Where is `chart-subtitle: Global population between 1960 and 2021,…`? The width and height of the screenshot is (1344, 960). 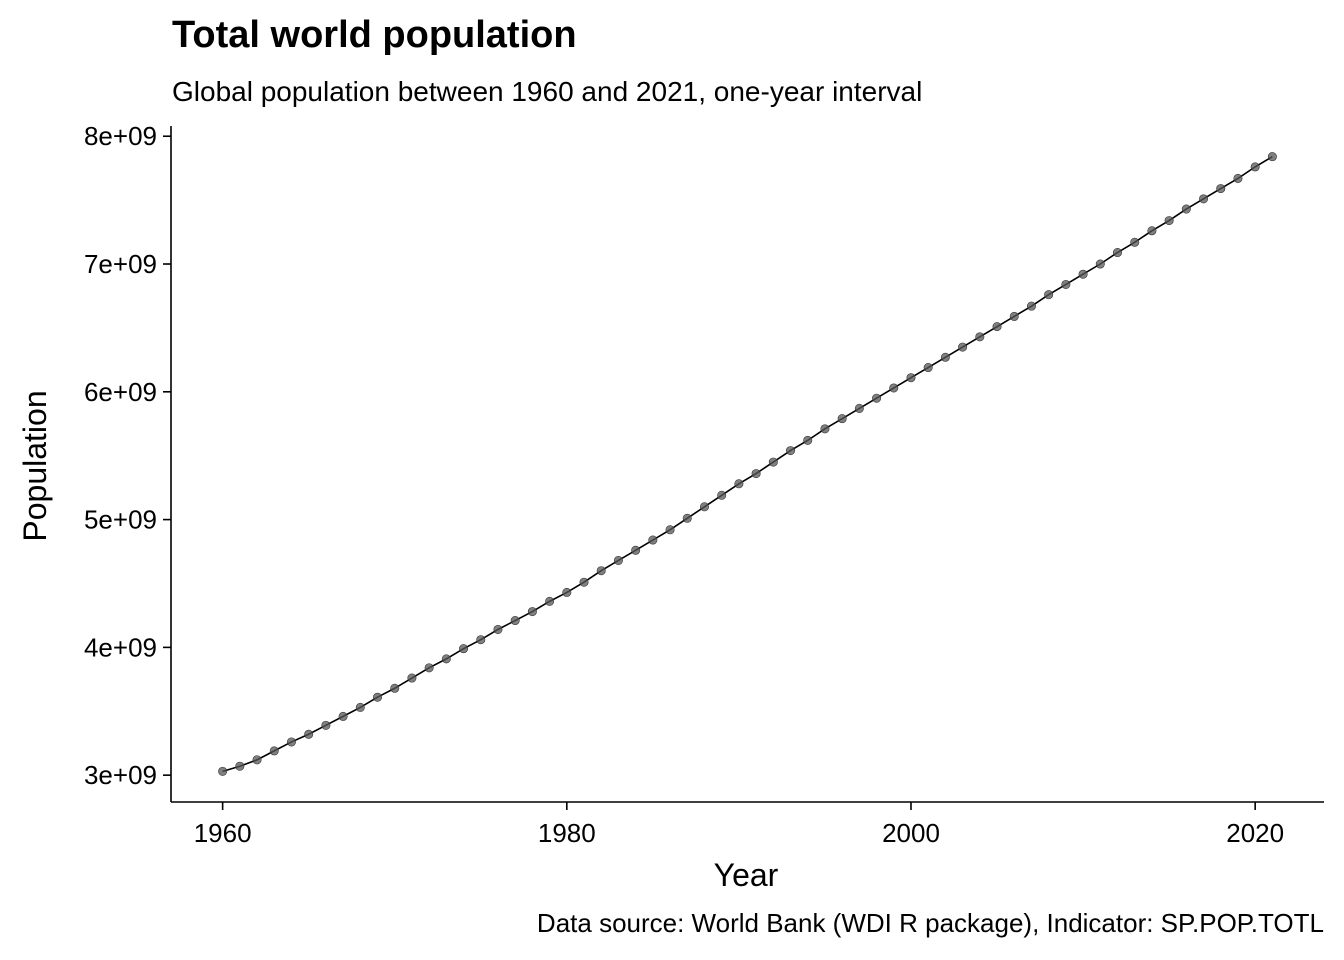 chart-subtitle: Global population between 1960 and 2021,… is located at coordinates (547, 91).